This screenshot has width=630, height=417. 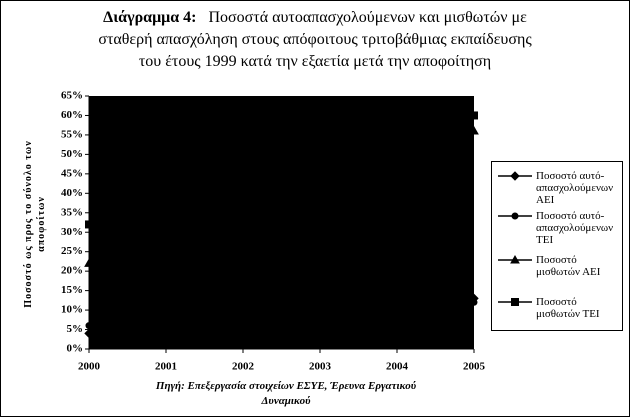 I want to click on y-tick-label: 35%, so click(x=72, y=212).